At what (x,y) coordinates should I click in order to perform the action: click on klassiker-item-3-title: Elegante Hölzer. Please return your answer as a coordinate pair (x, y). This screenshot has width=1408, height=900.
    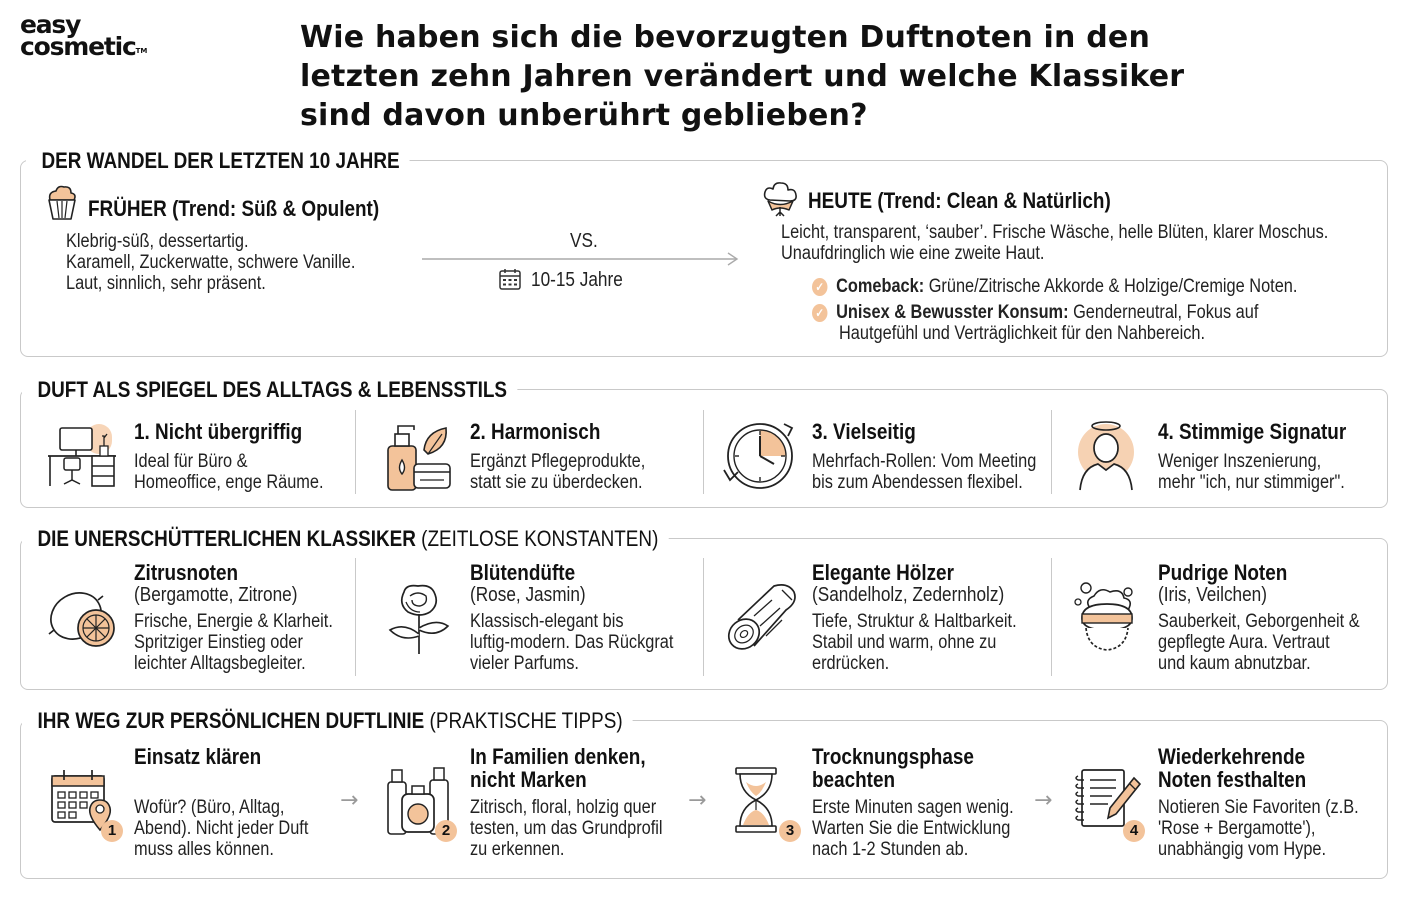
    Looking at the image, I should click on (883, 572).